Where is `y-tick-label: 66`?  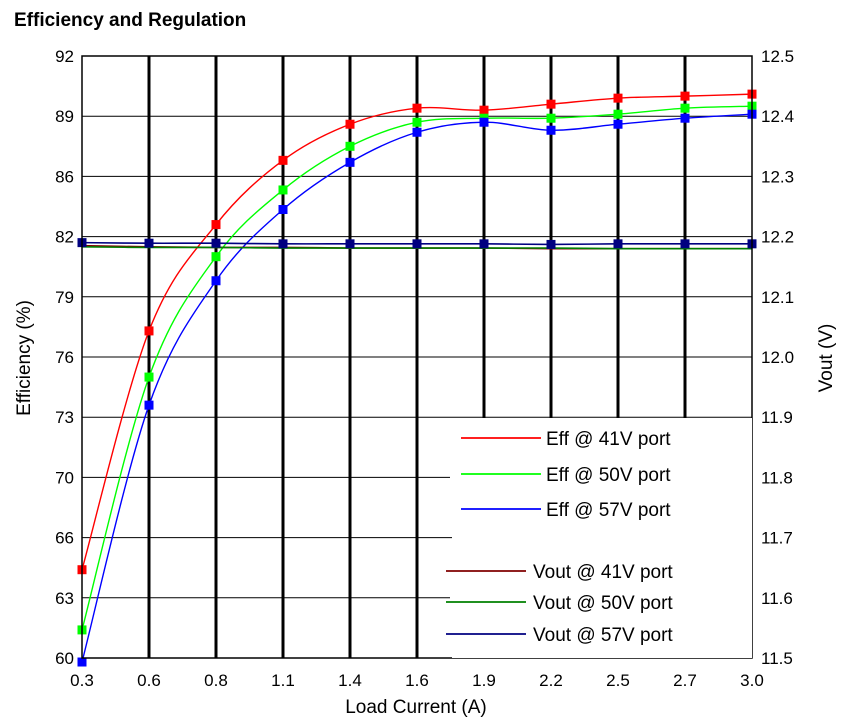
y-tick-label: 66 is located at coordinates (64, 538).